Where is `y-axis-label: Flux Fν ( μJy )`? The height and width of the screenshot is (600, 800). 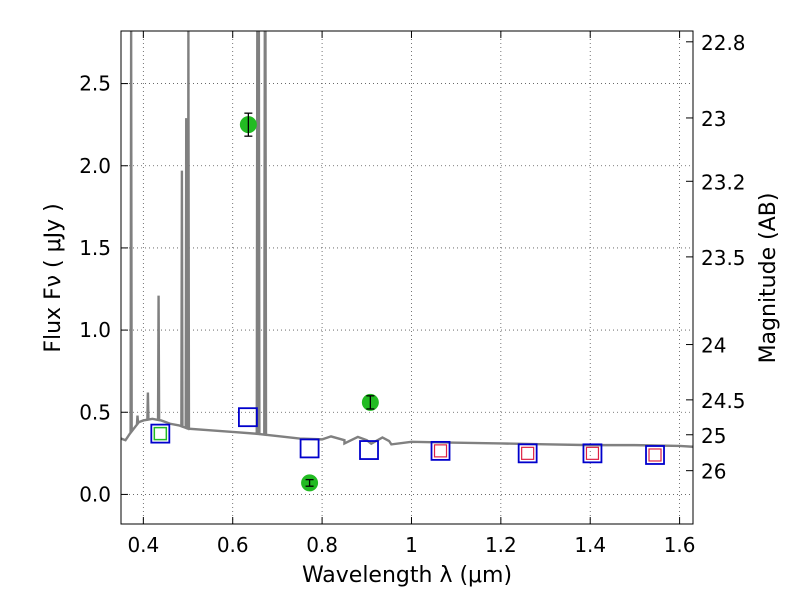 y-axis-label: Flux Fν ( μJy ) is located at coordinates (53, 277).